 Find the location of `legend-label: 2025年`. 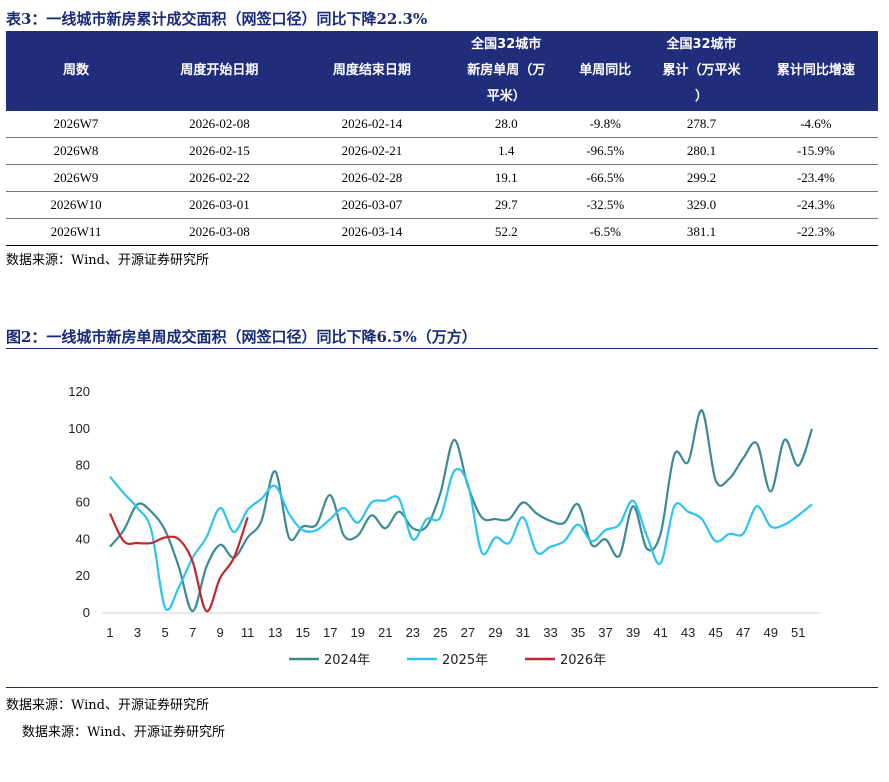

legend-label: 2025年 is located at coordinates (465, 660).